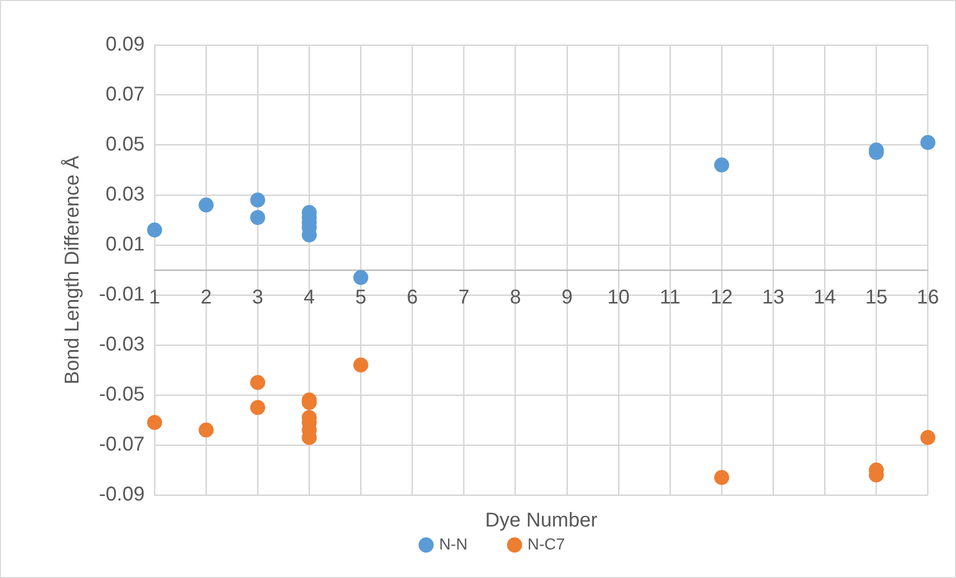 The height and width of the screenshot is (578, 956). Describe the element at coordinates (721, 297) in the screenshot. I see `x-tick-label: 12` at that location.